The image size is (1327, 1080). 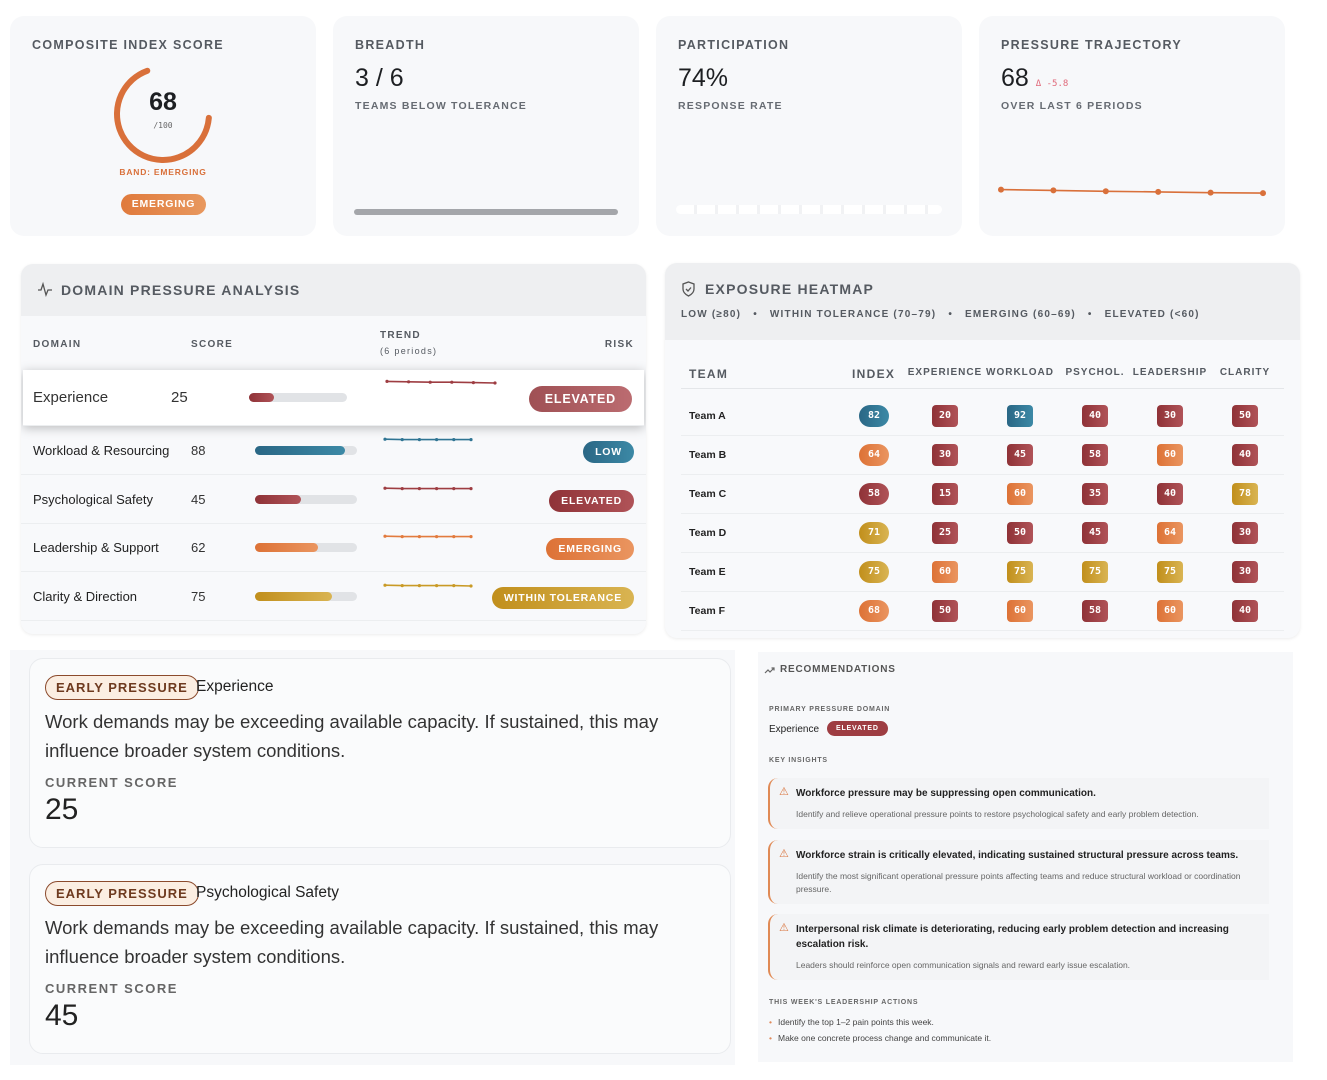 What do you see at coordinates (1095, 494) in the screenshot?
I see `heatmap-cell: 35` at bounding box center [1095, 494].